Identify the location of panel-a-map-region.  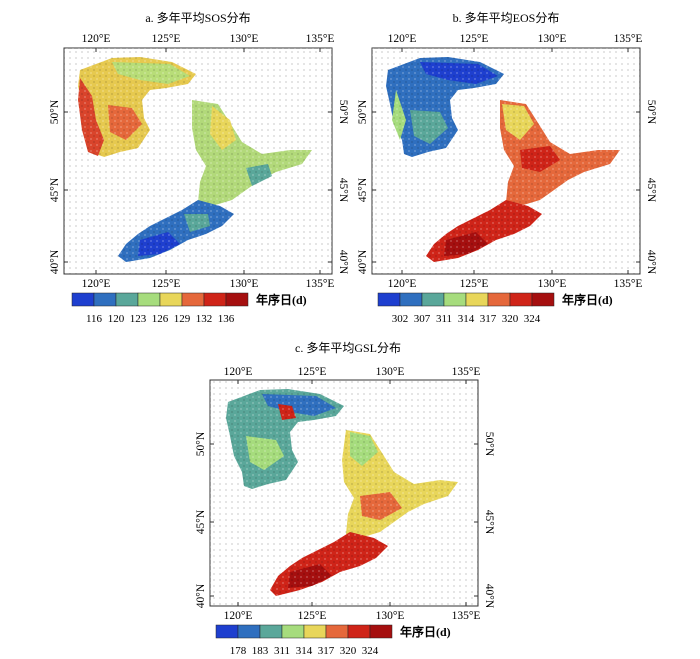
(198, 161).